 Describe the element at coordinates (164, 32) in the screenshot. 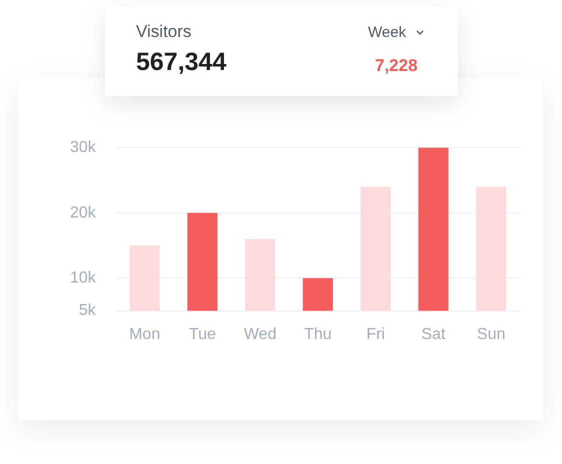

I see `chart-title: Visitors` at that location.